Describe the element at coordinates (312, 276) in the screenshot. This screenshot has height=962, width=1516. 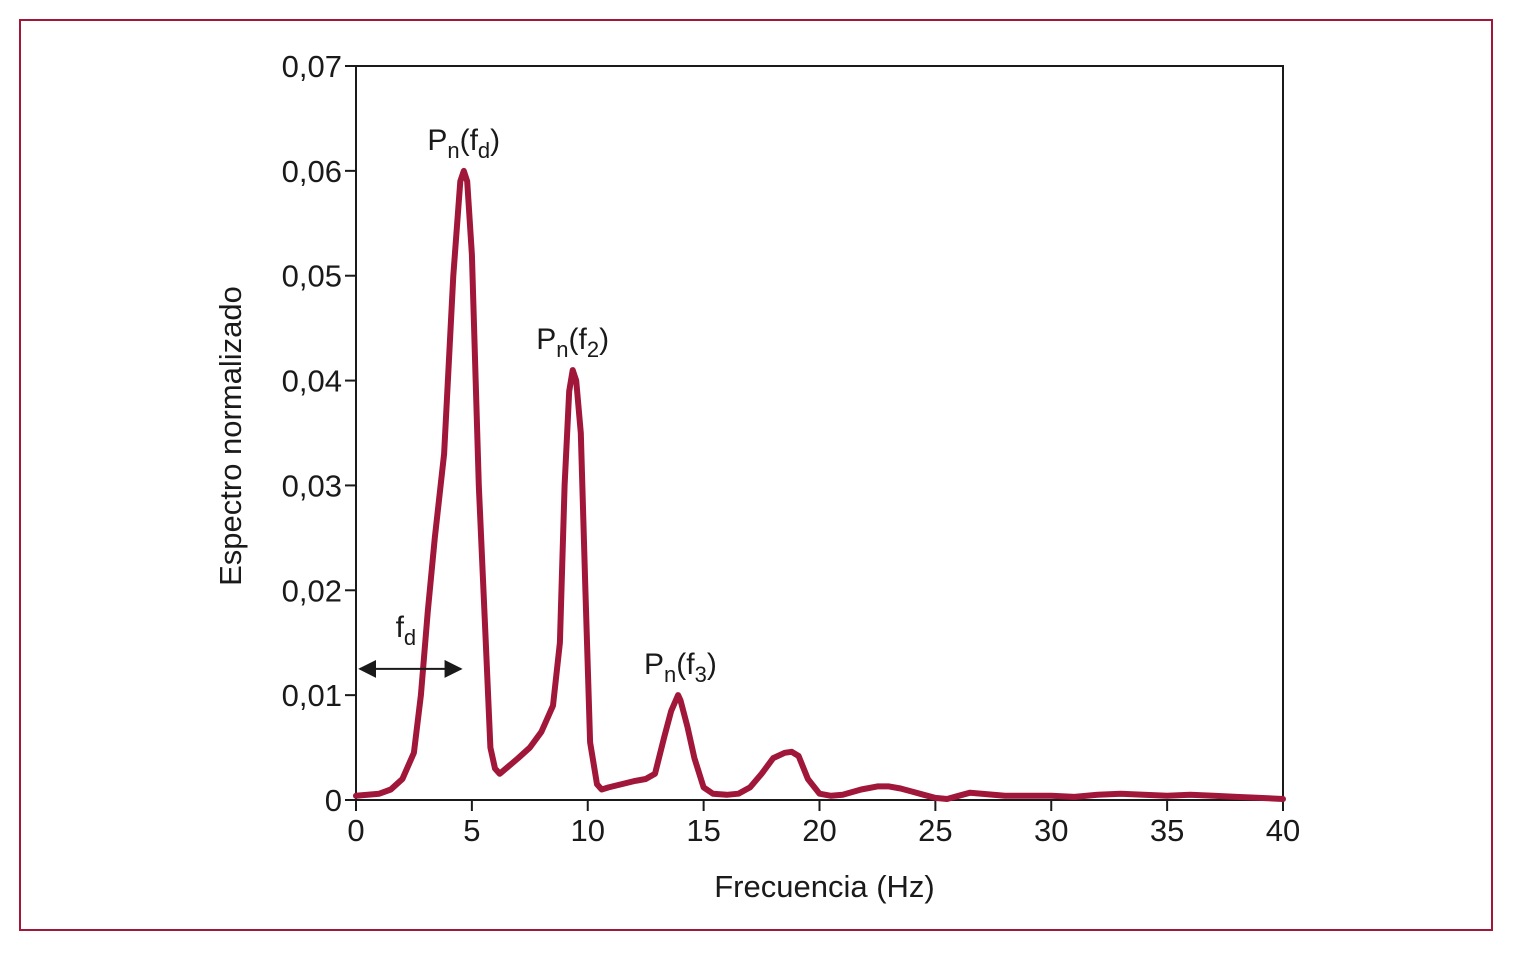
I see `y-tick-label: 0,05` at that location.